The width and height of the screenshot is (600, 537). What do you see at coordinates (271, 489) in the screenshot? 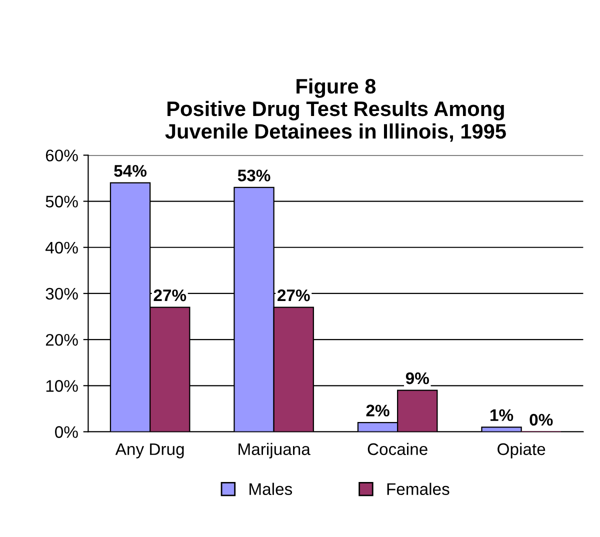
I see `legend-label: Males` at bounding box center [271, 489].